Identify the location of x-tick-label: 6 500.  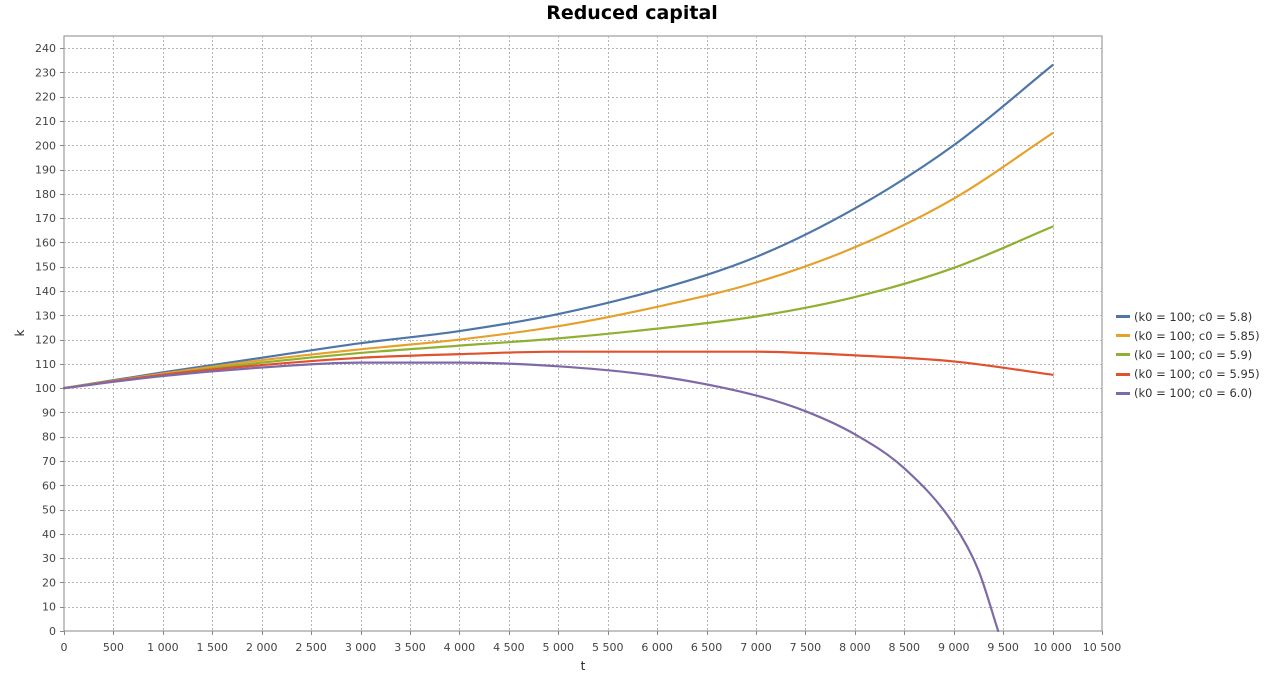
(707, 647).